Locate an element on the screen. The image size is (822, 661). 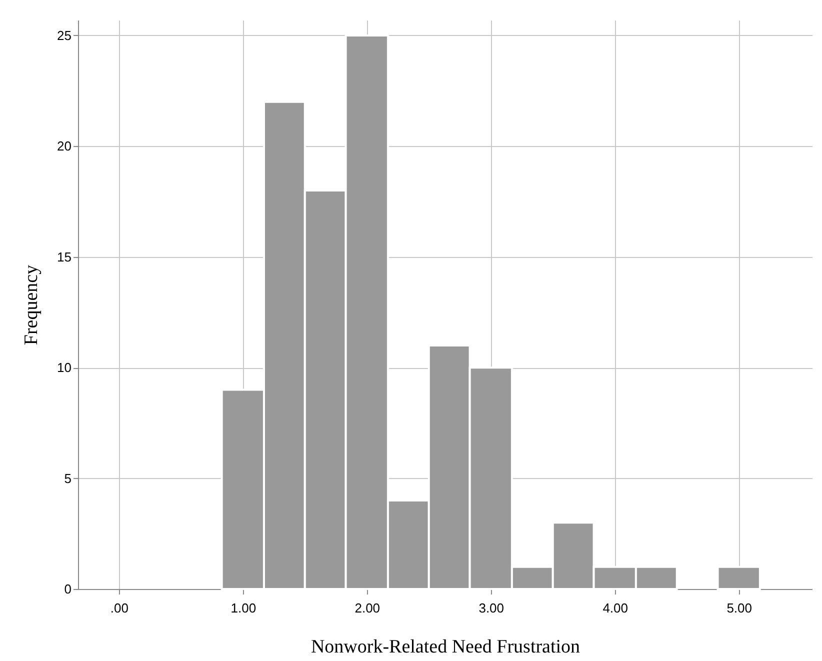
y-tick-label: 20 is located at coordinates (64, 146).